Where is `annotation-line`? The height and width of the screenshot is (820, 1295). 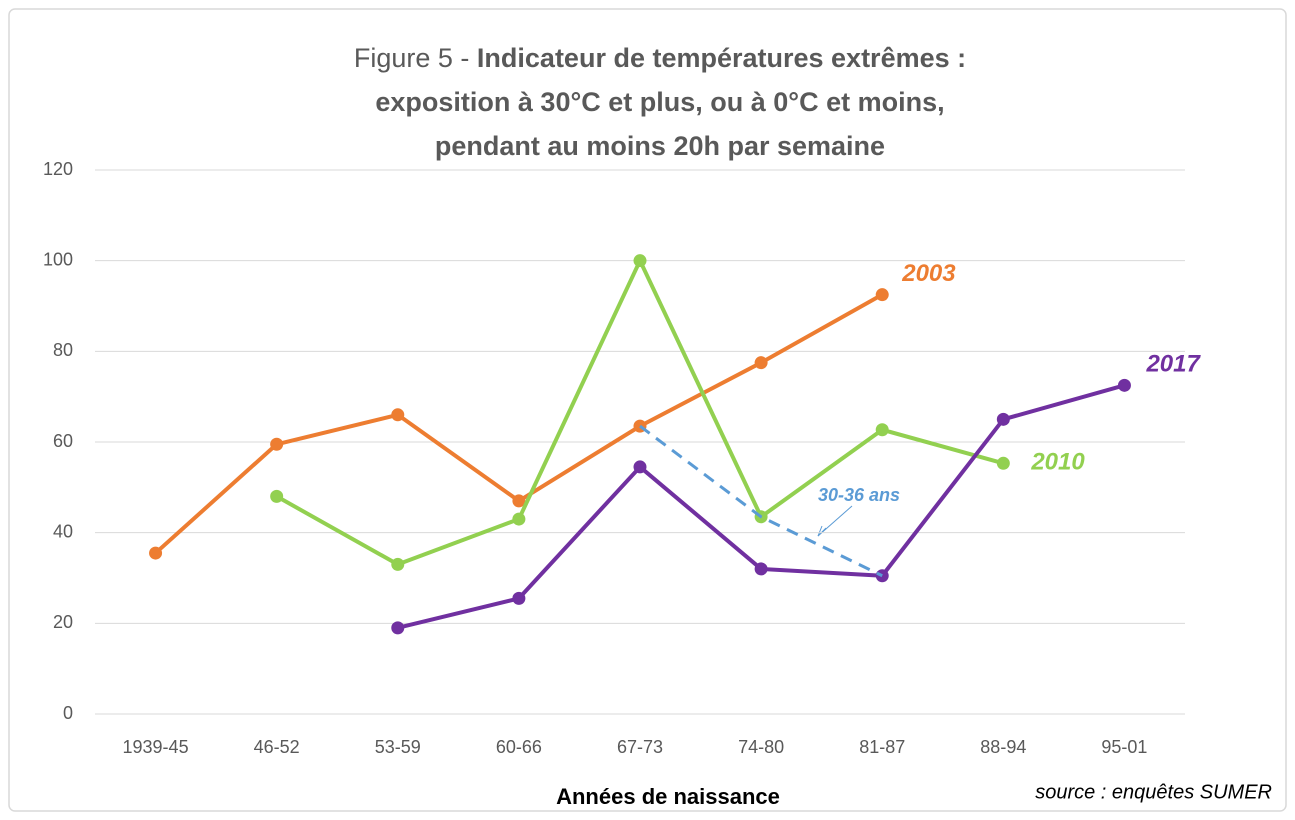 annotation-line is located at coordinates (761, 501).